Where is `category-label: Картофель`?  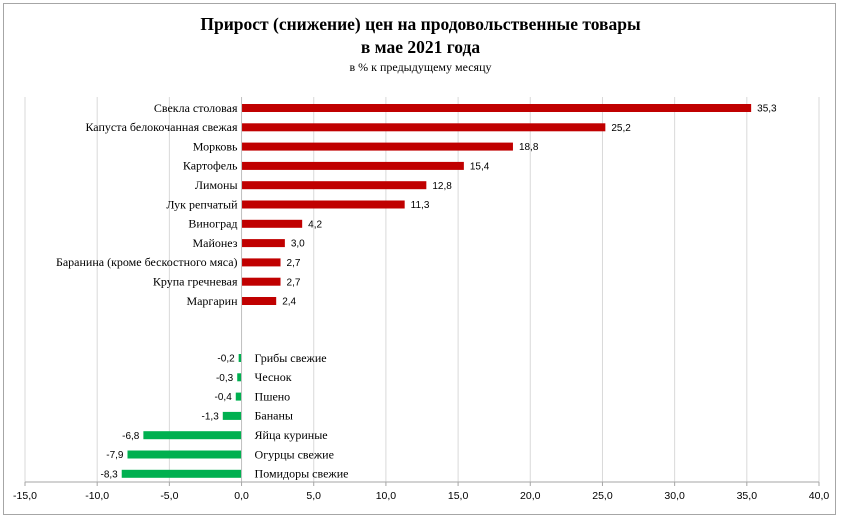 category-label: Картофель is located at coordinates (210, 166).